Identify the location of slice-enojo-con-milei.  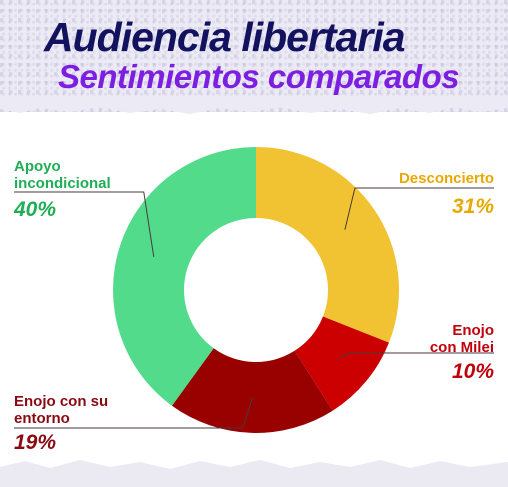
(341, 363).